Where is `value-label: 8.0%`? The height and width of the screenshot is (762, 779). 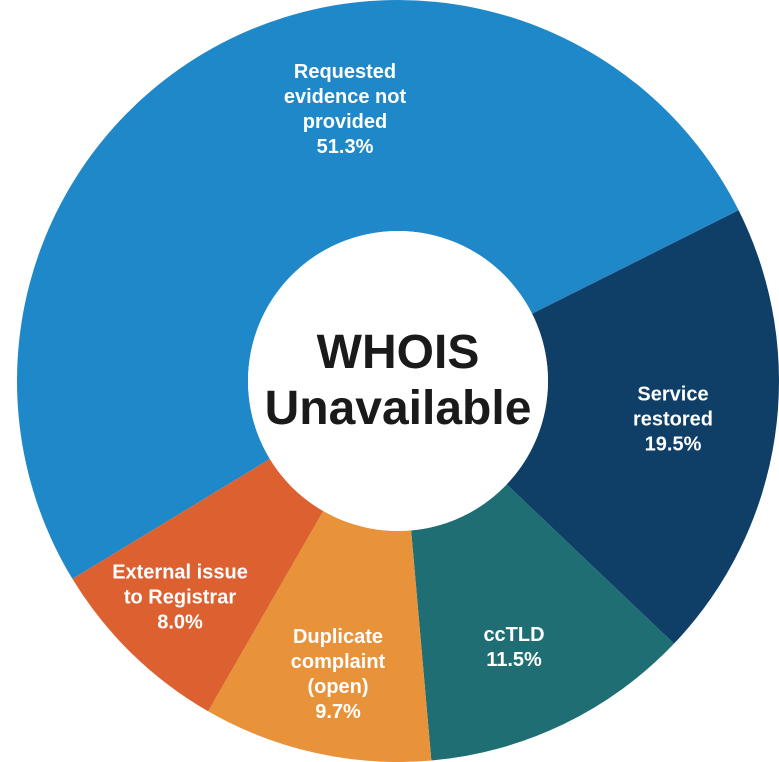 value-label: 8.0% is located at coordinates (180, 622).